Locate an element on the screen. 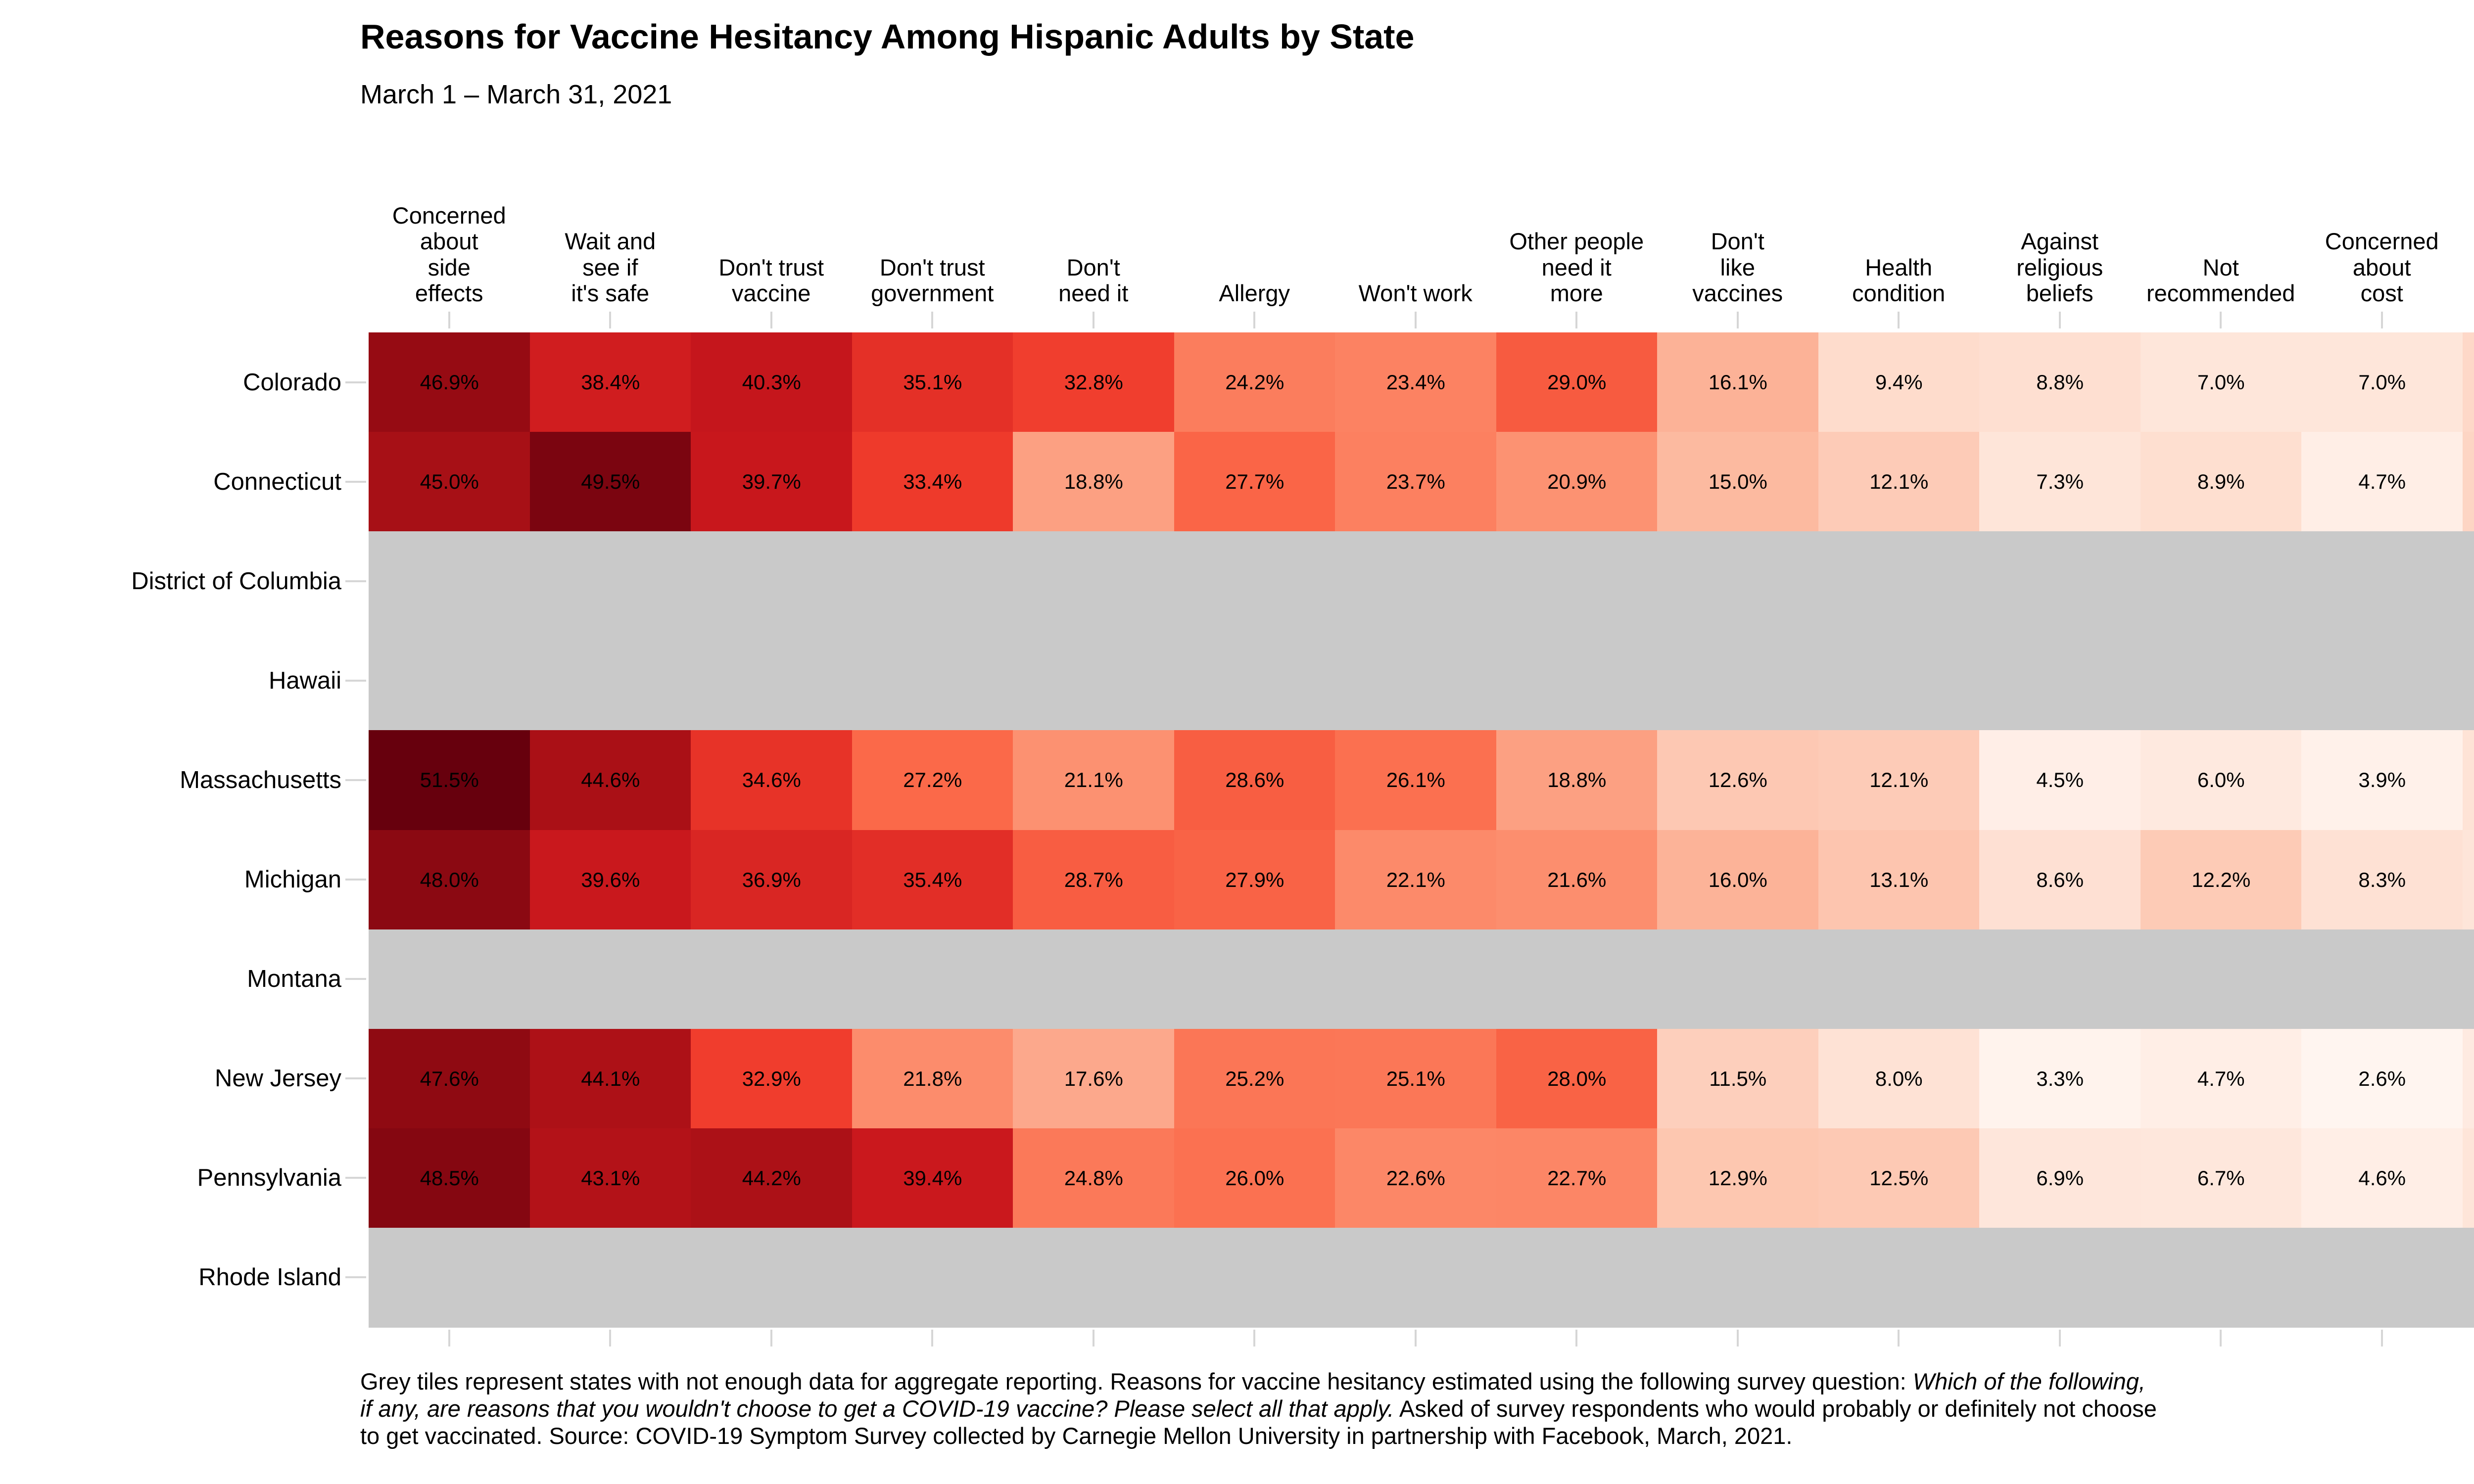 This screenshot has width=2474, height=1484. column-header: Health condition is located at coordinates (1899, 280).